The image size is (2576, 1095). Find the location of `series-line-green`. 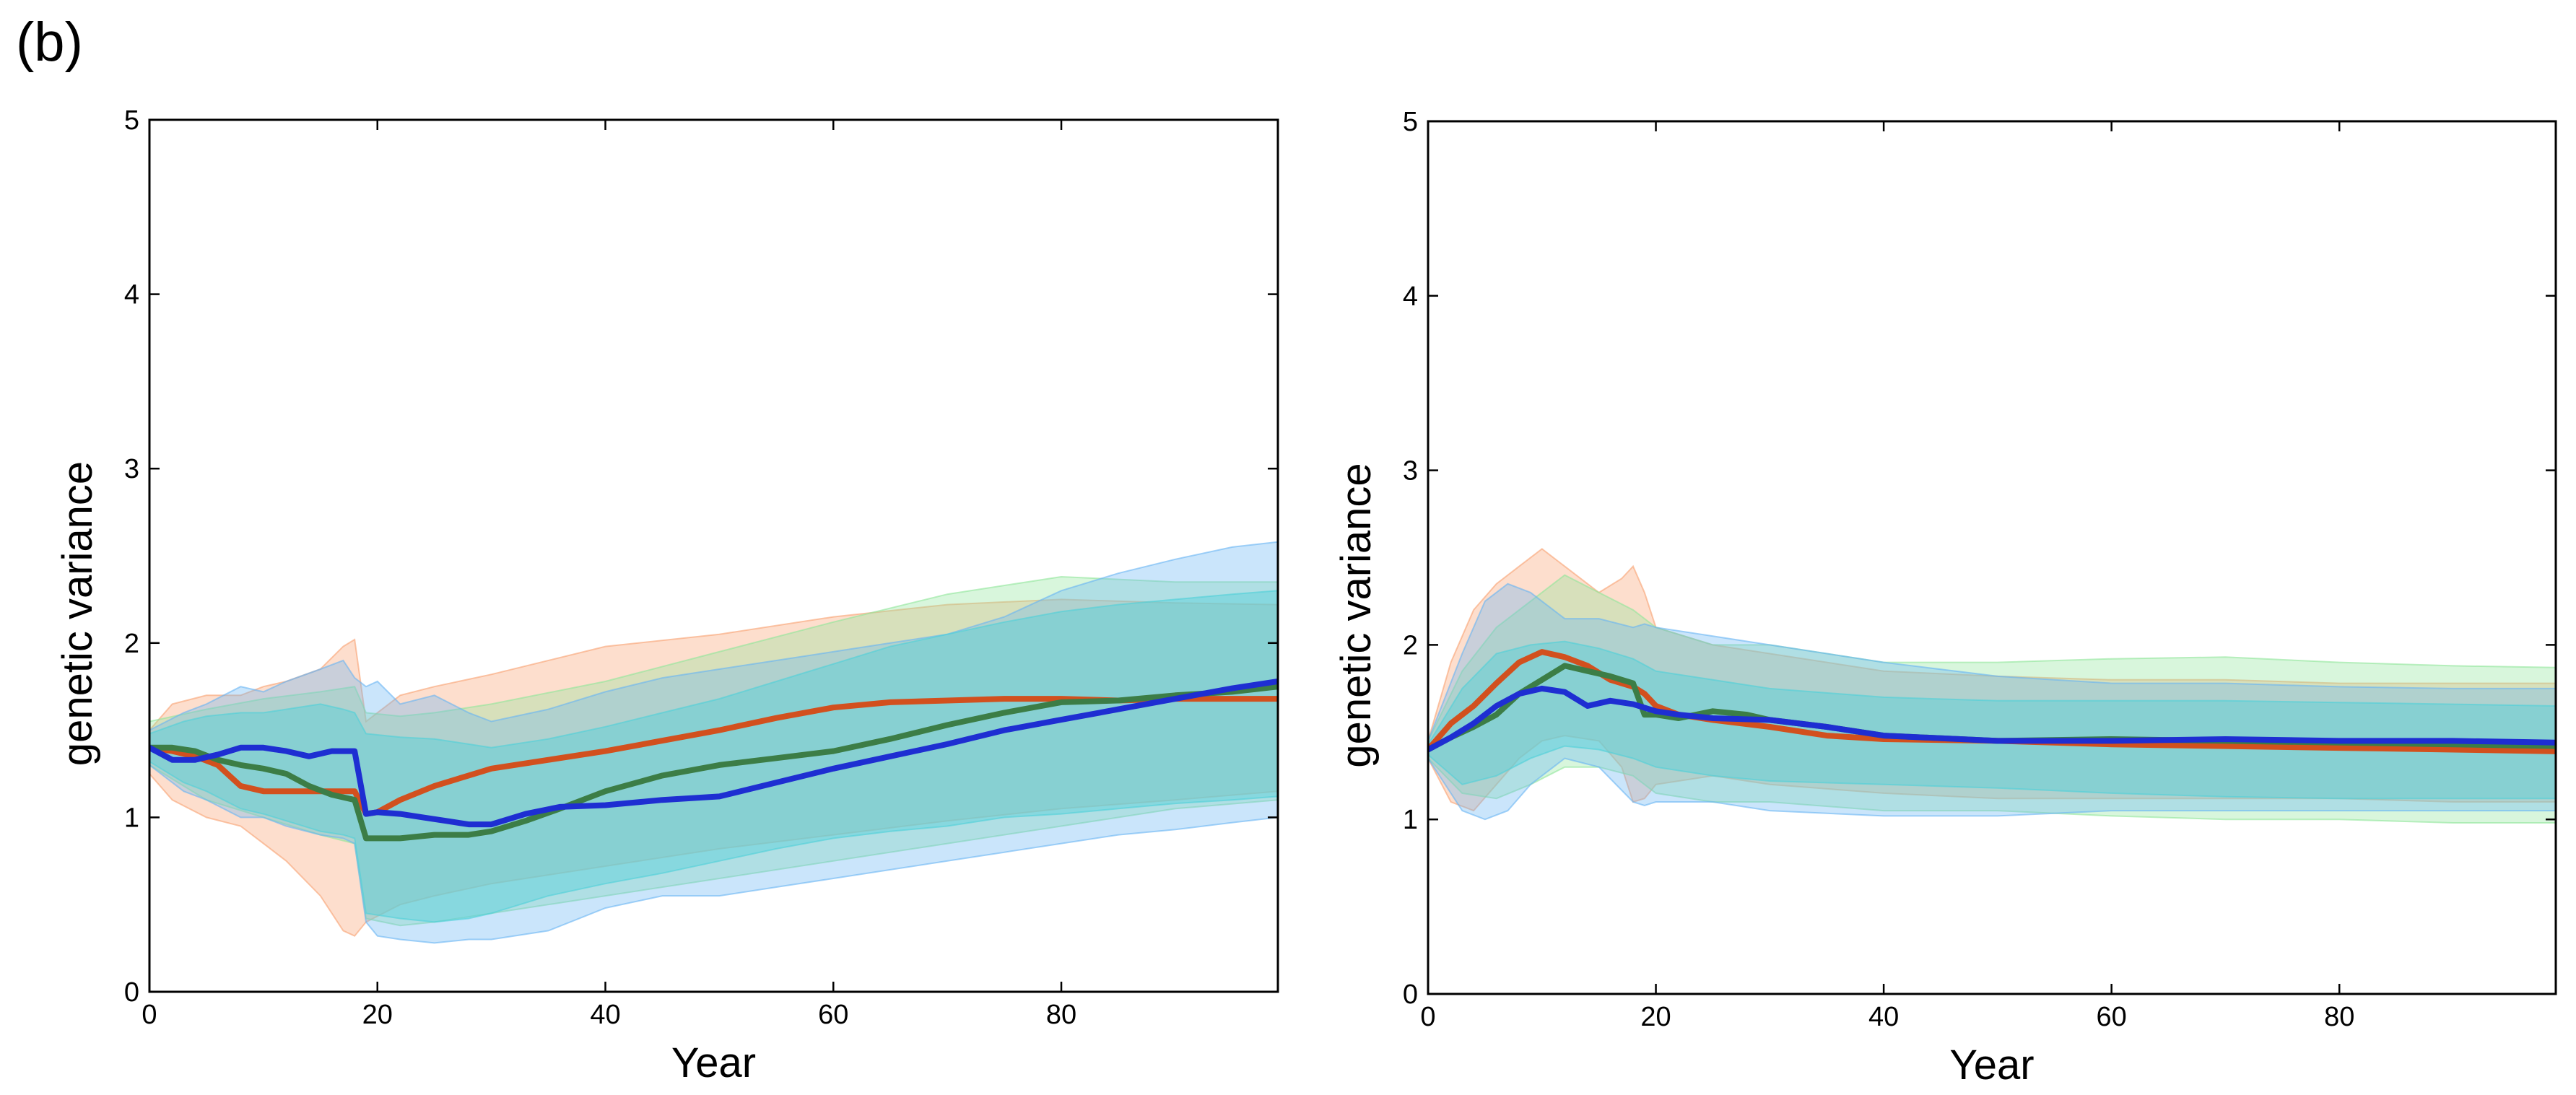

series-line-green is located at coordinates (713, 763).